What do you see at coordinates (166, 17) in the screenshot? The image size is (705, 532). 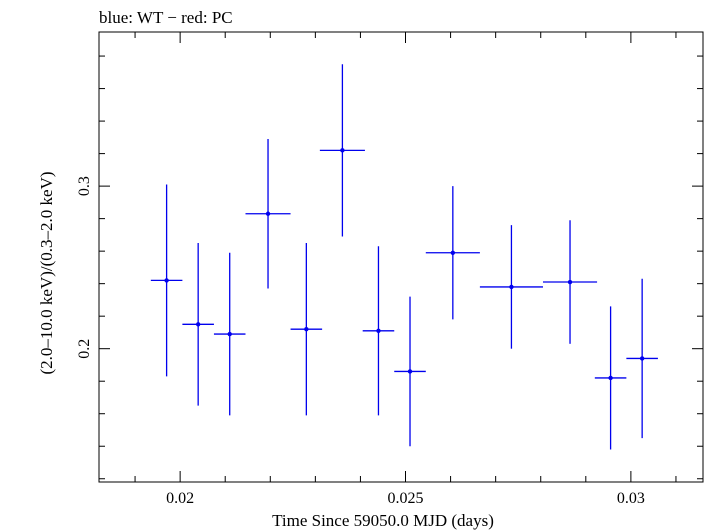 I see `chart-title: blue: WT − red: PC` at bounding box center [166, 17].